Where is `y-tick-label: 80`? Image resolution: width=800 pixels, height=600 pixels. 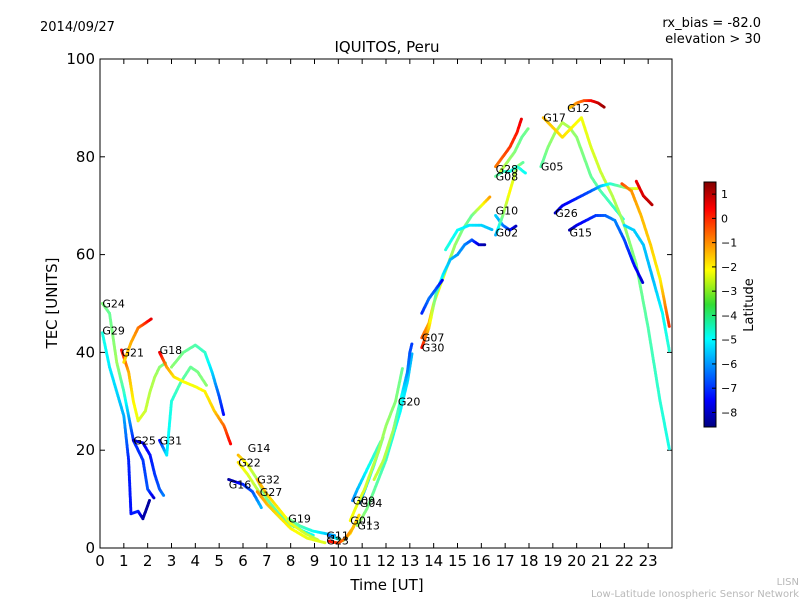
y-tick-label: 80 is located at coordinates (85, 157).